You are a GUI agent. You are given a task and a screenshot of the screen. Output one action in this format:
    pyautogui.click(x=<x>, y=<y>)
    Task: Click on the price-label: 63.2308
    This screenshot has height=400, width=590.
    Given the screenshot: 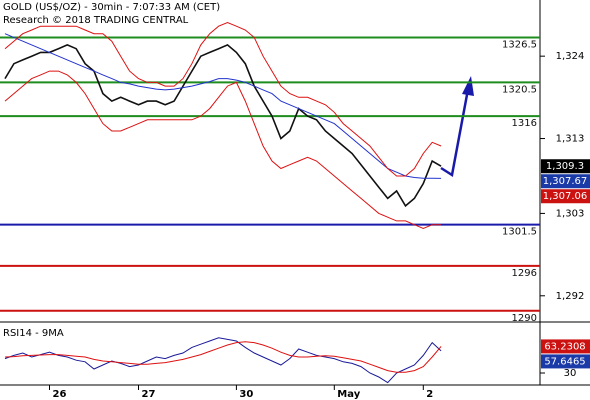 What is the action you would take?
    pyautogui.click(x=564, y=346)
    